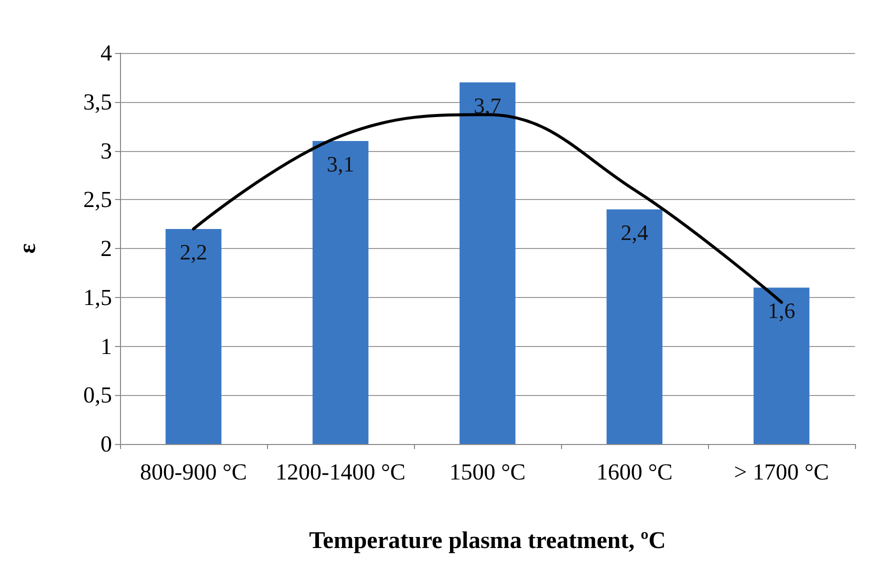  What do you see at coordinates (194, 251) in the screenshot?
I see `data-label: 2,2` at bounding box center [194, 251].